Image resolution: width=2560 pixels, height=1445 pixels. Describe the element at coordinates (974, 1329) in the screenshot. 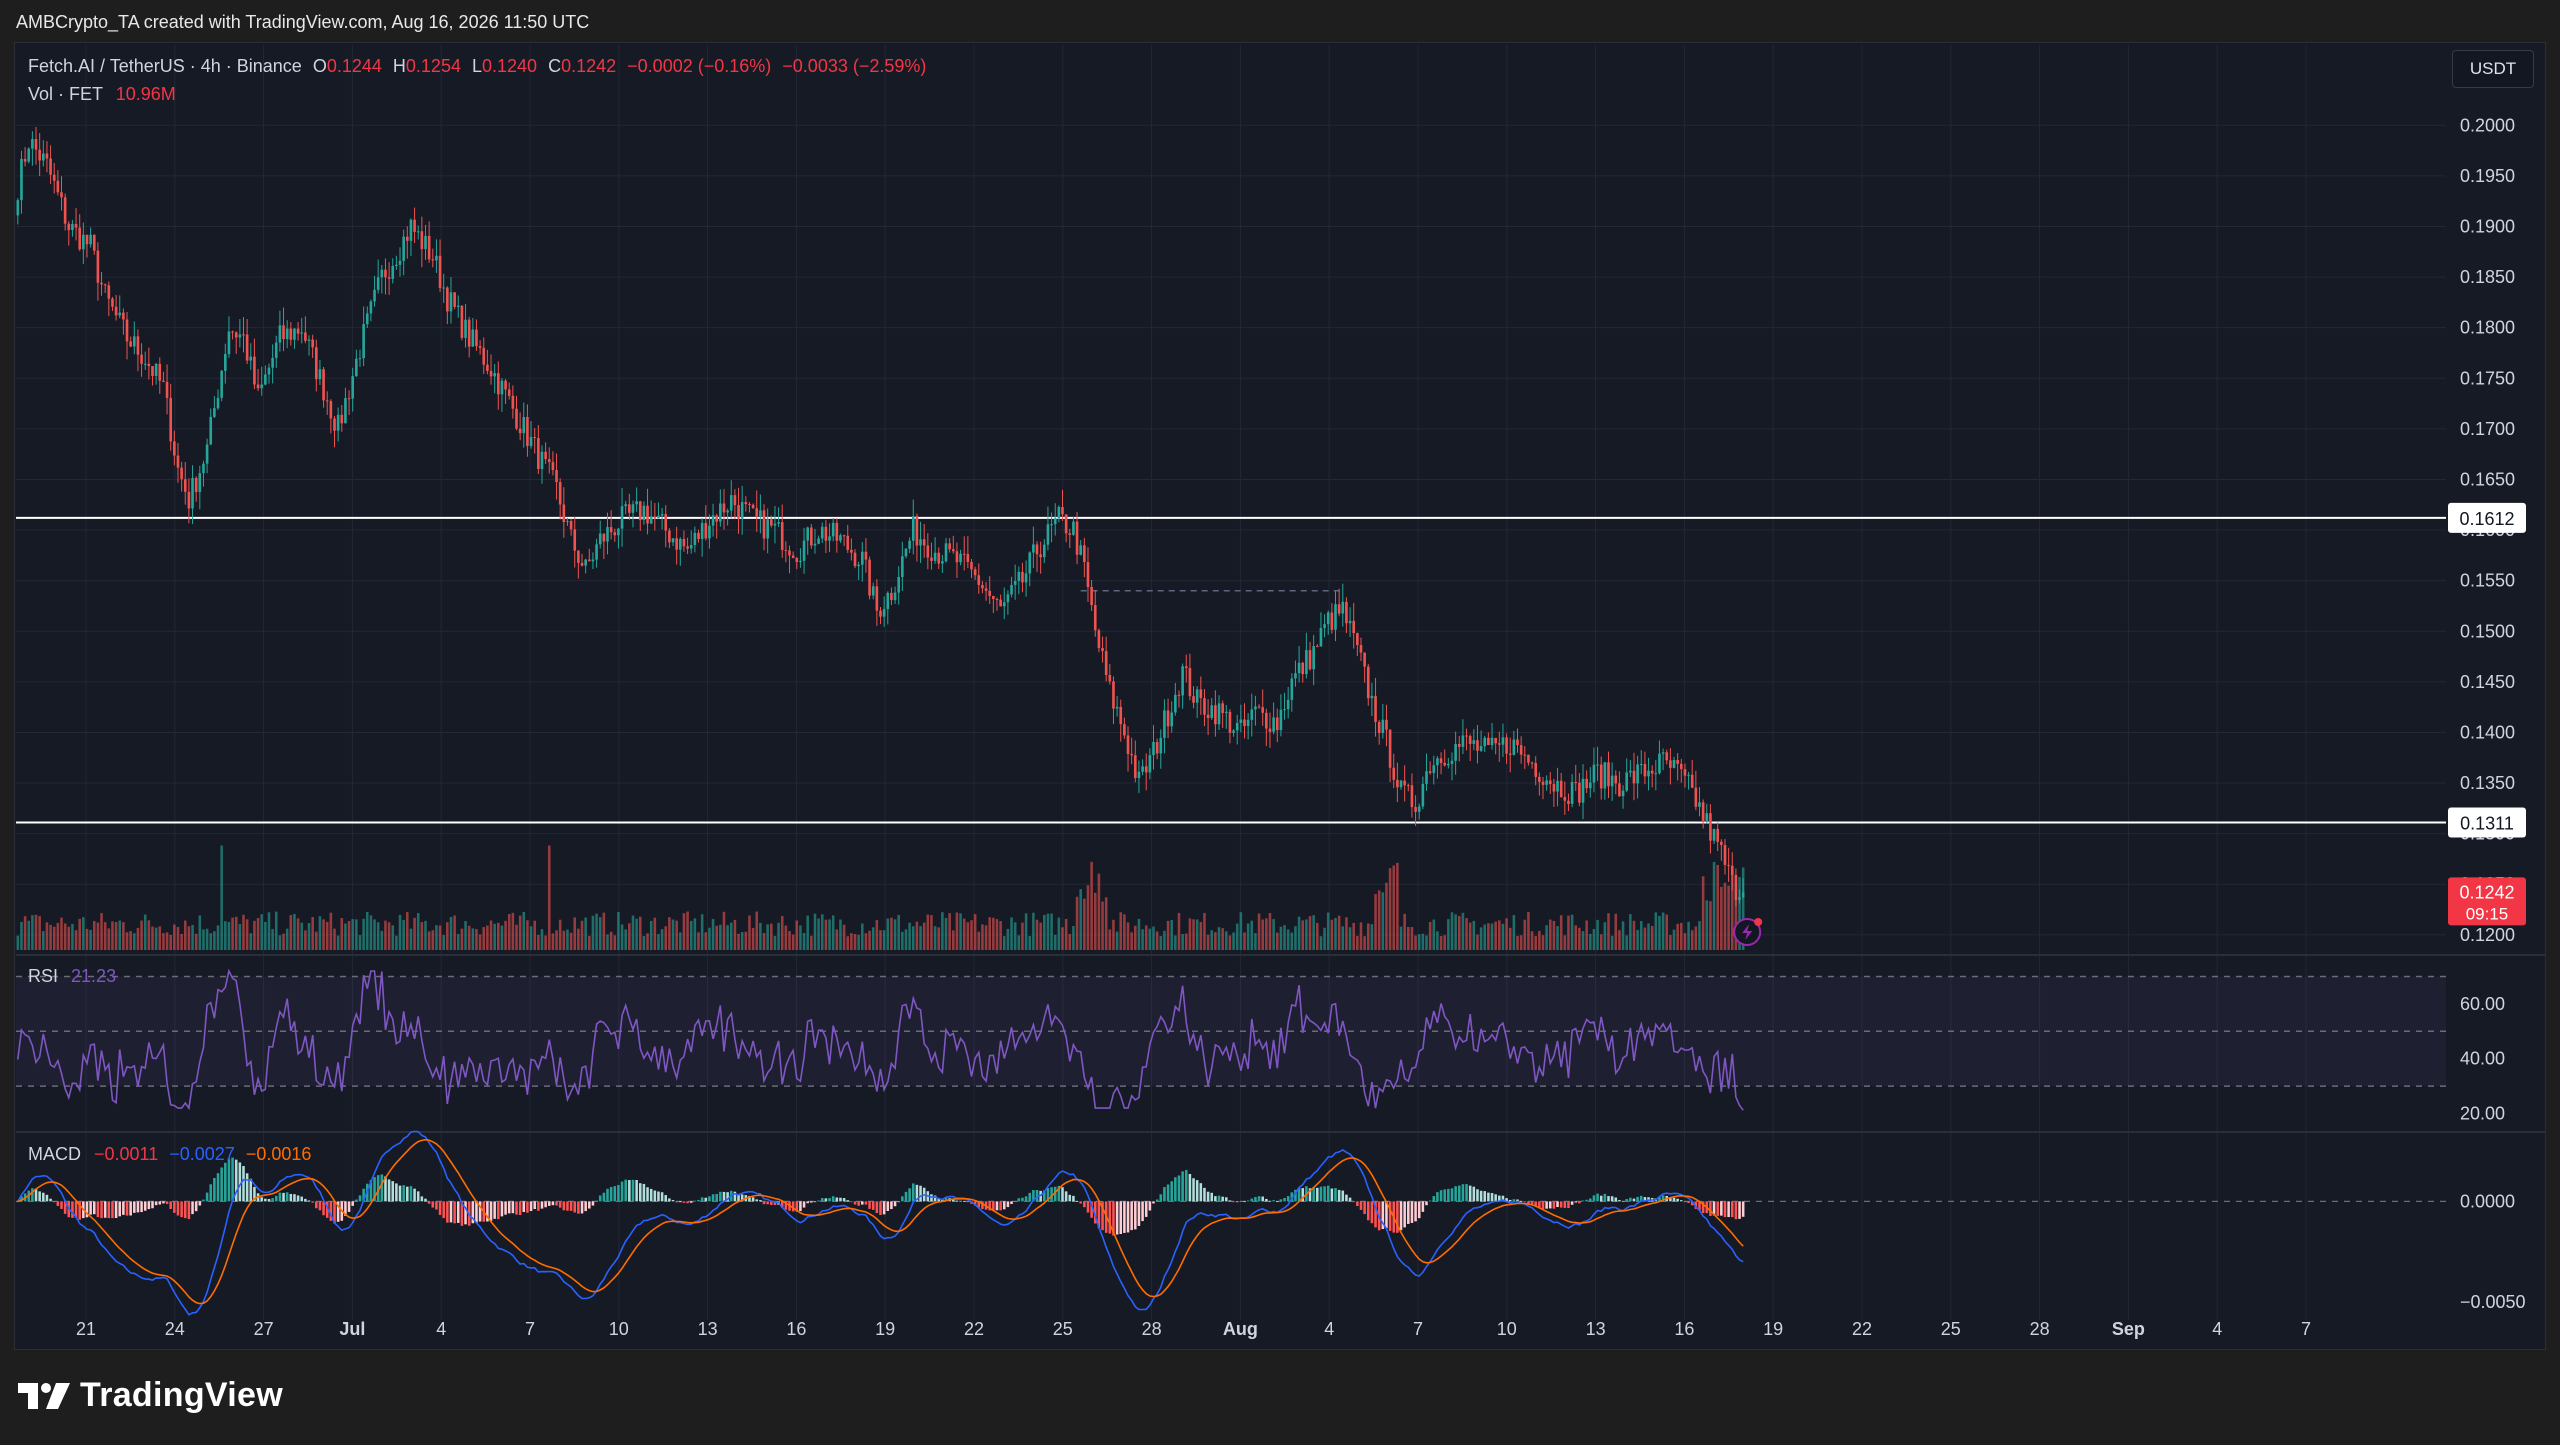

I see `time-tick-label: 22` at that location.